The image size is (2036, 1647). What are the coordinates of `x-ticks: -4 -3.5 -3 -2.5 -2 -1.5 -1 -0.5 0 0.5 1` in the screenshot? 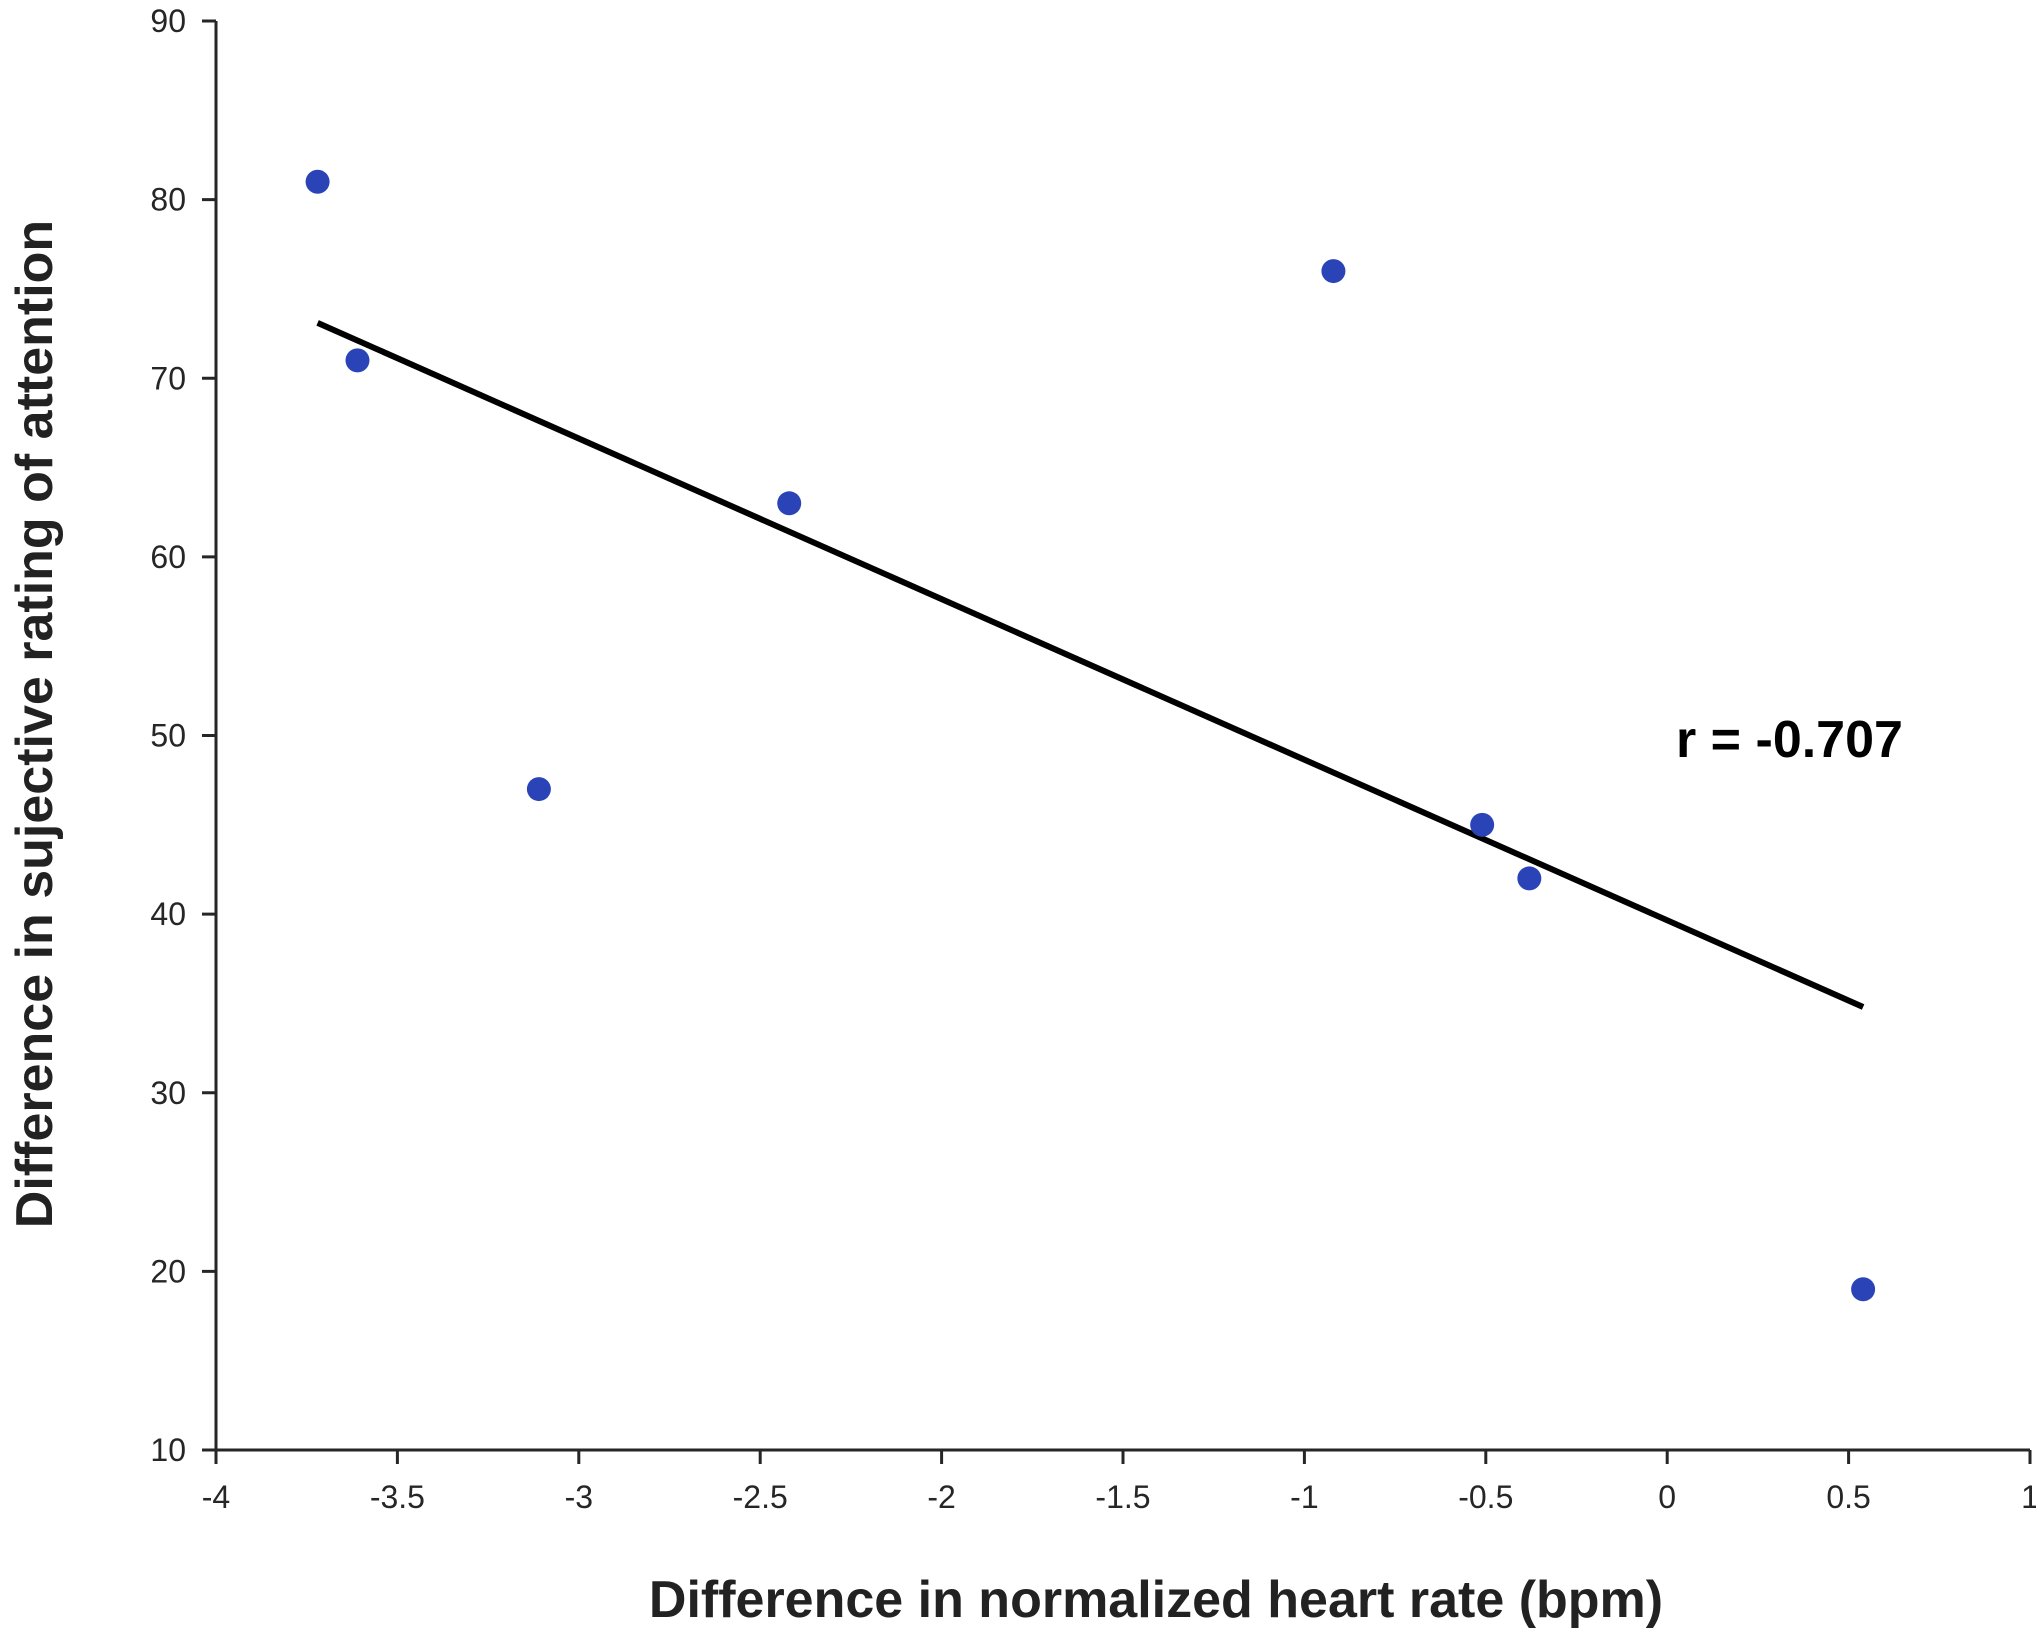 It's located at (1119, 1482).